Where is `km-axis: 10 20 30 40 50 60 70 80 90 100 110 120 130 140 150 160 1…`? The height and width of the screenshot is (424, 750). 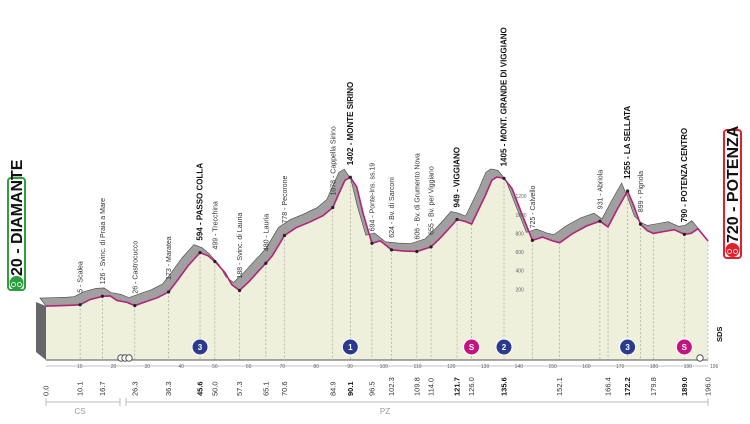 km-axis: 10 20 30 40 50 60 70 80 90 100 110 120 130 140 150 160 1… is located at coordinates (380, 380).